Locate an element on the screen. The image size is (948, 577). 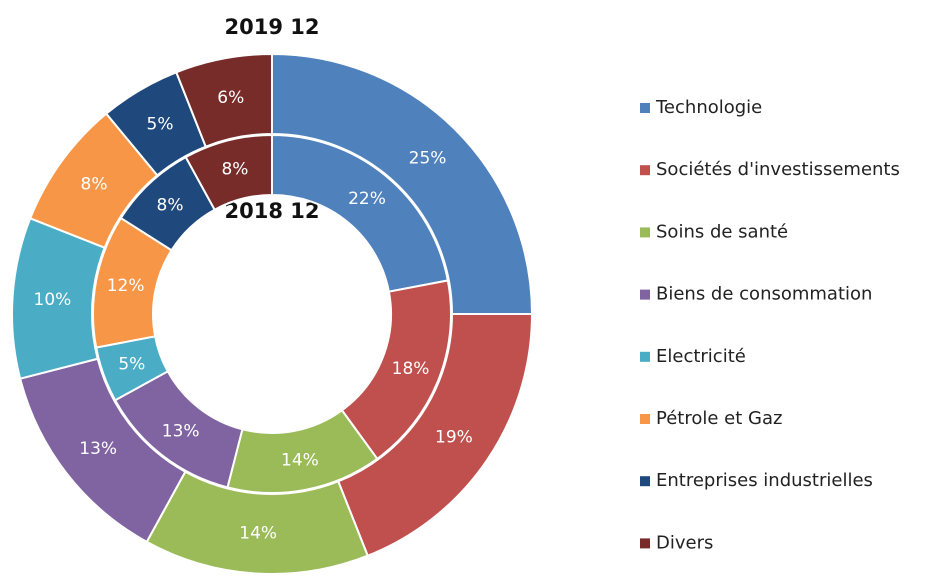
legend-label: Divers is located at coordinates (684, 542).